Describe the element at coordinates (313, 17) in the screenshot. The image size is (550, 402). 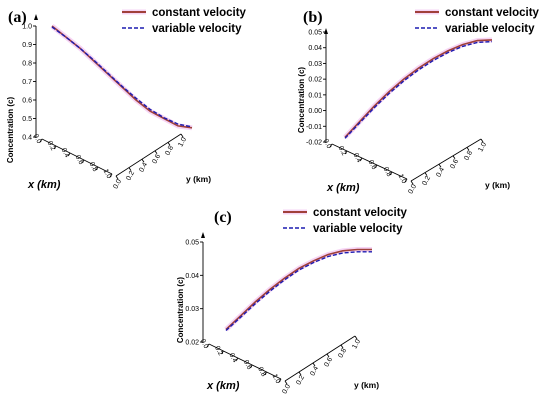
I see `panel-label: (b)` at that location.